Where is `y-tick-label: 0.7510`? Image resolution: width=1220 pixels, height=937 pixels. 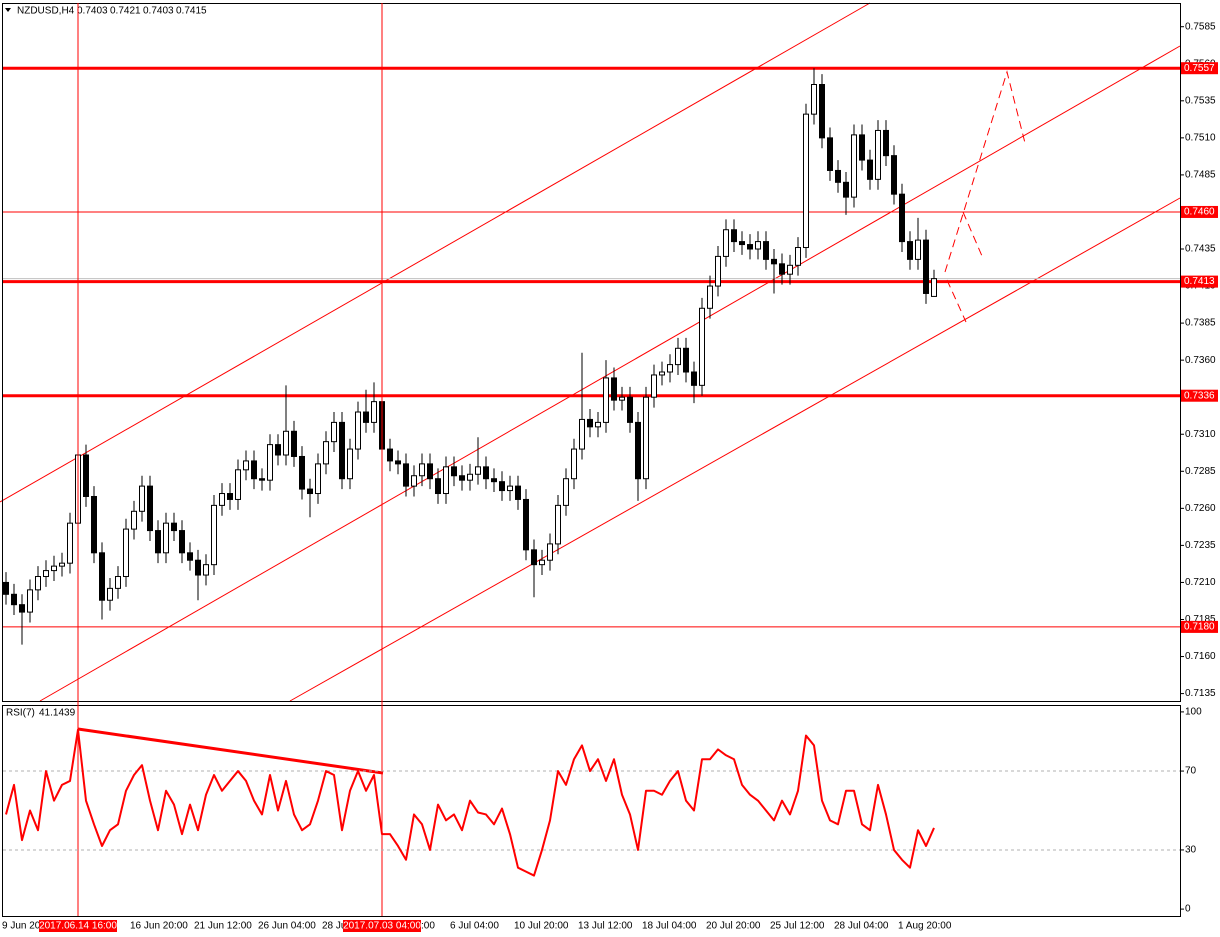
y-tick-label: 0.7510 is located at coordinates (1200, 137).